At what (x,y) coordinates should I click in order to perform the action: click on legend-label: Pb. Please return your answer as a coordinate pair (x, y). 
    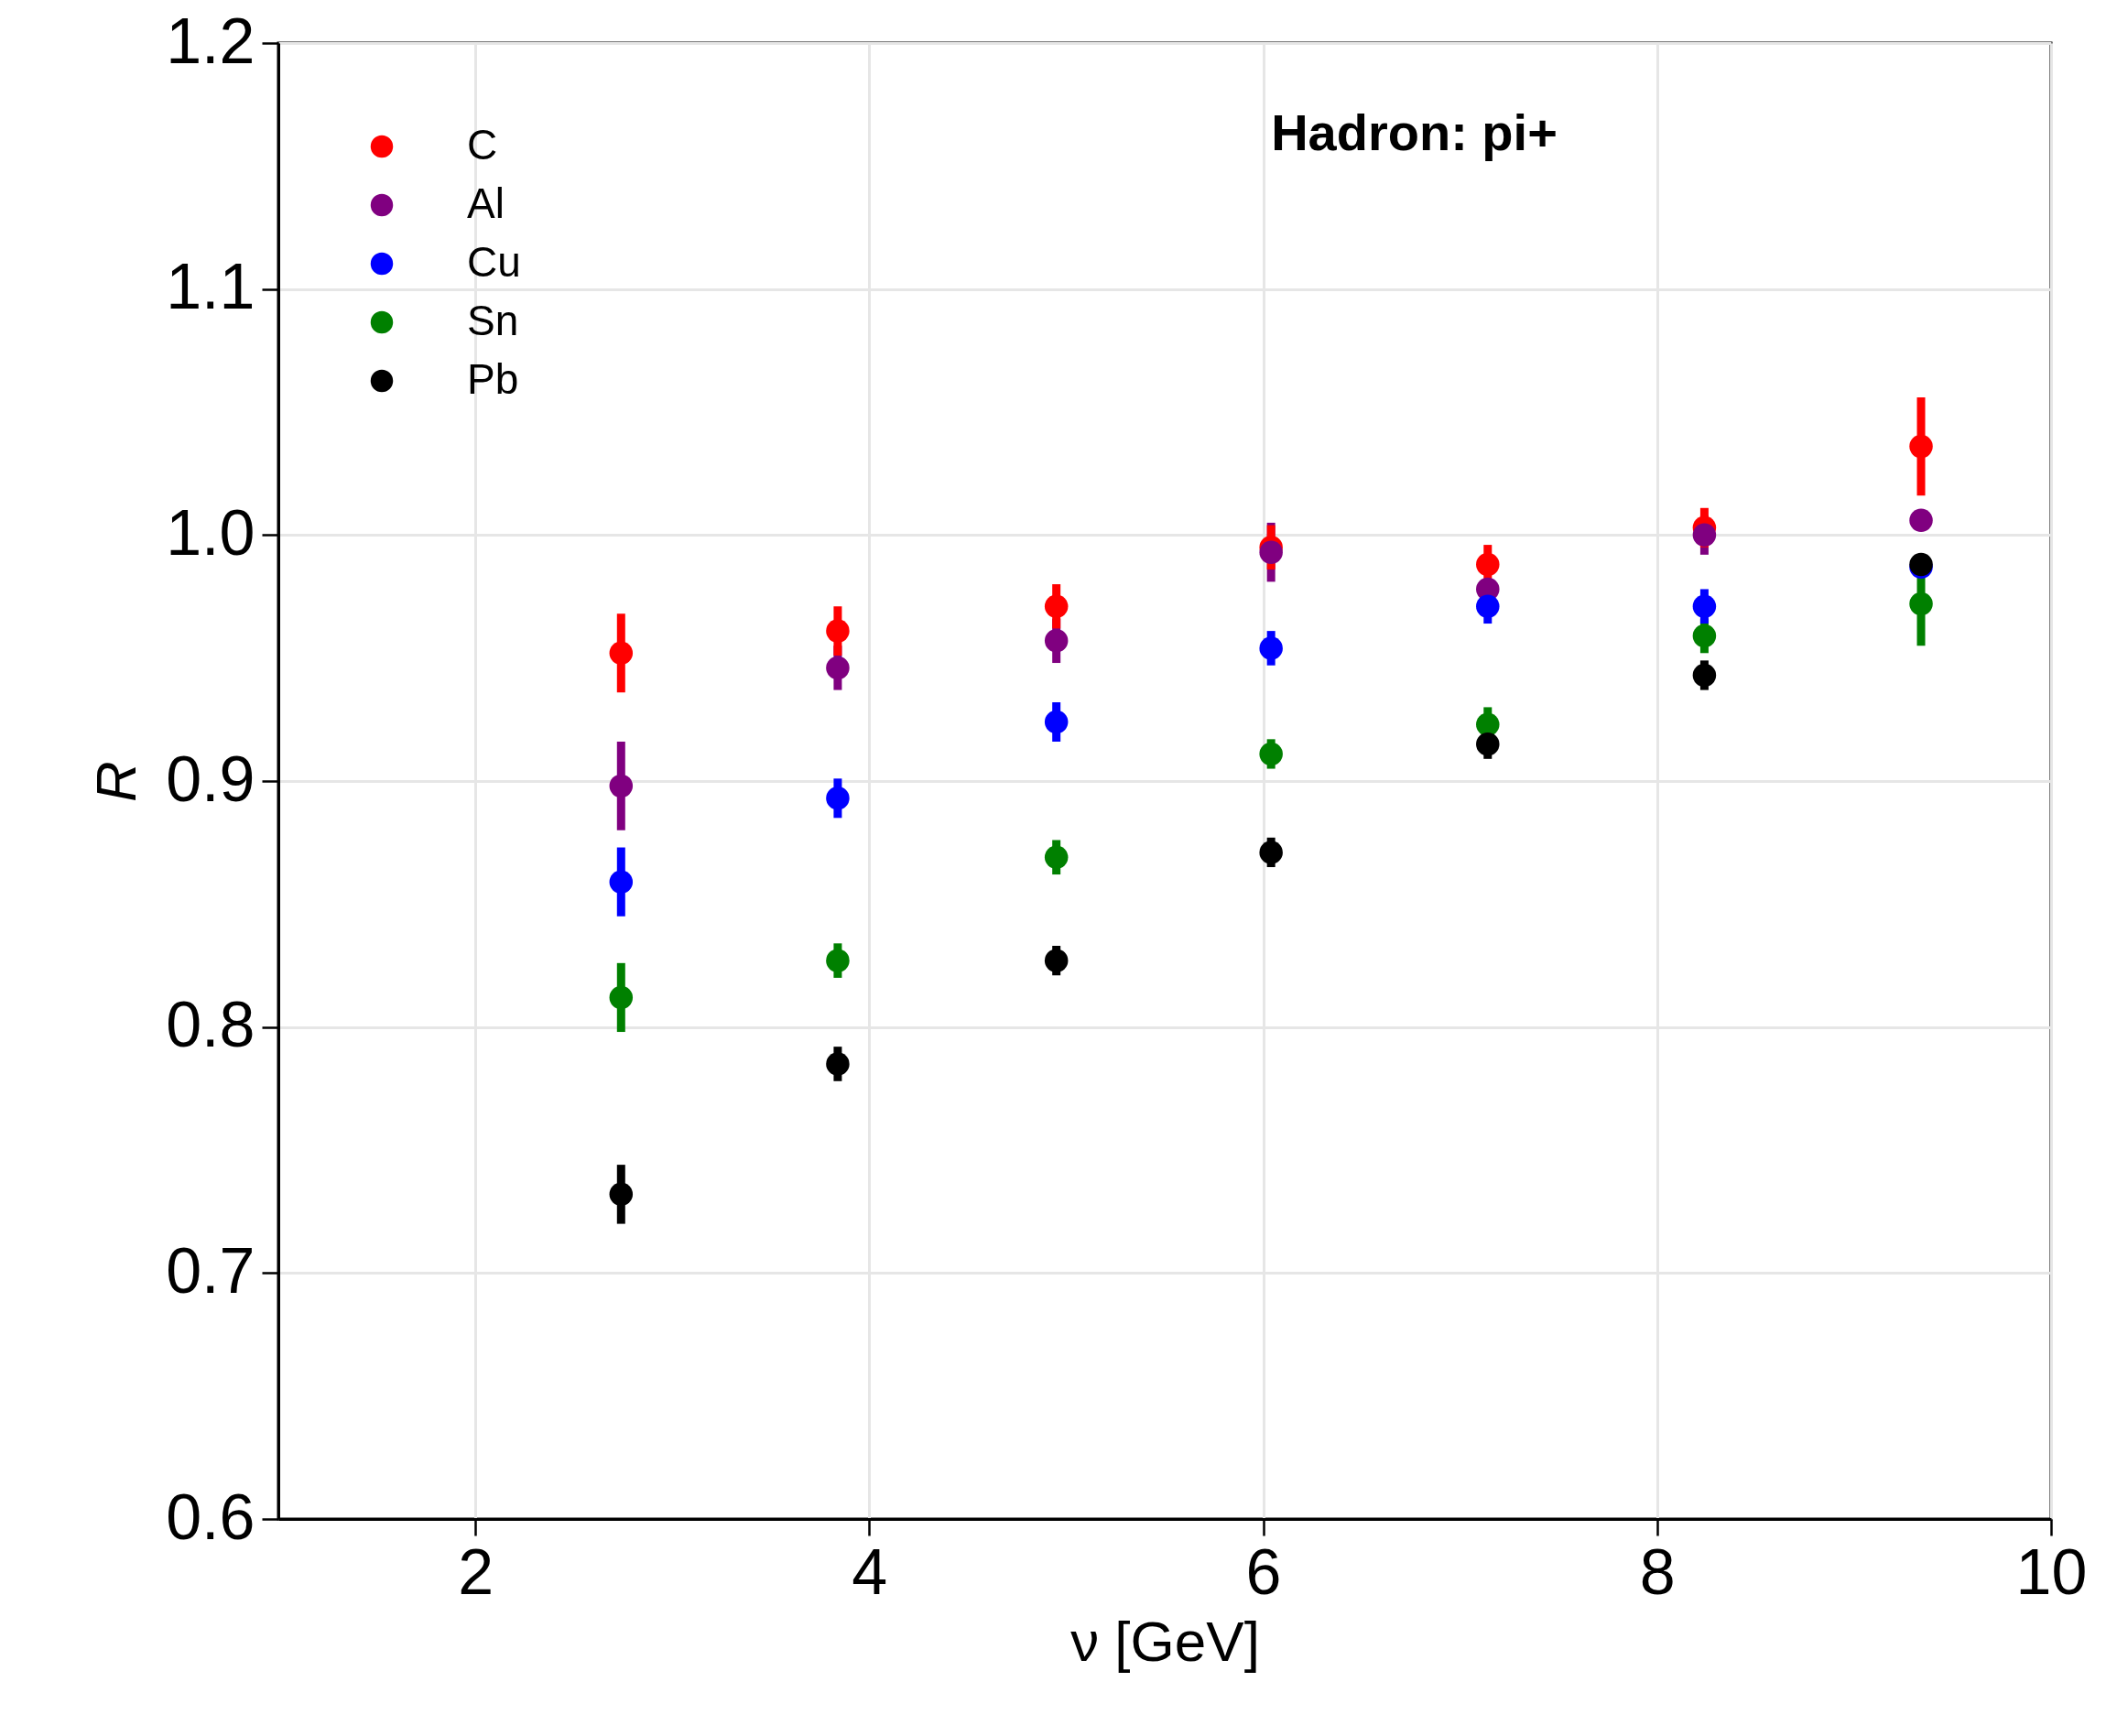
    Looking at the image, I should click on (493, 379).